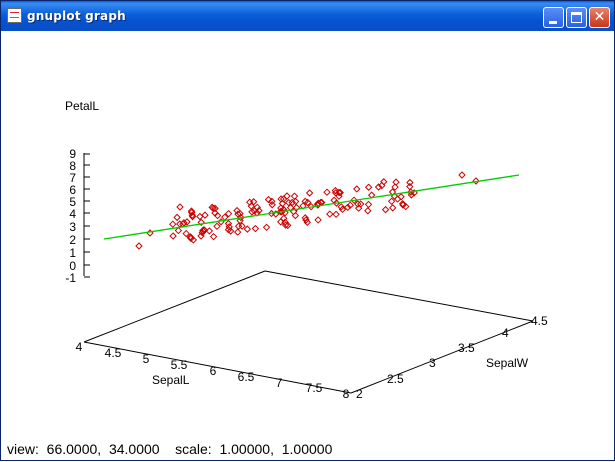  I want to click on z-tick-label: 5, so click(72, 202).